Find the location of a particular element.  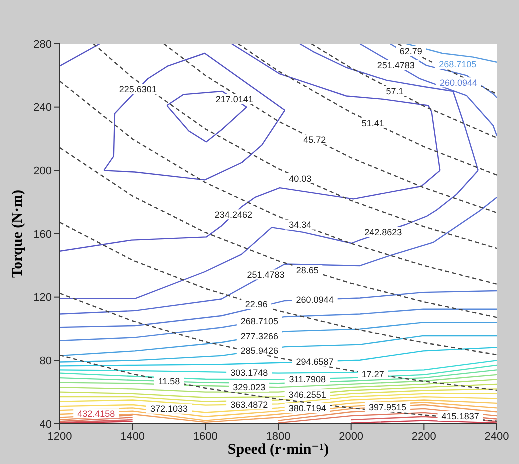

series-label: 40.03 is located at coordinates (300, 179).